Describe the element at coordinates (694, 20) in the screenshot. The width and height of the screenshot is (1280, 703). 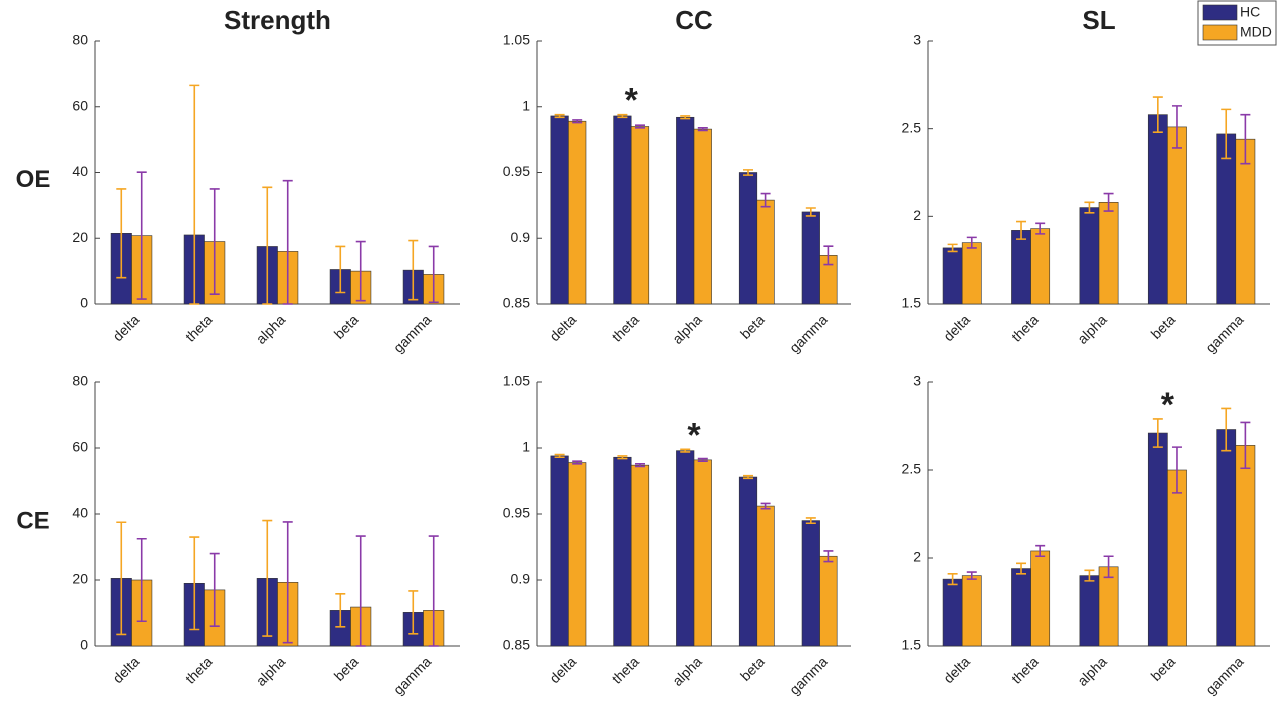
I see `panel-title: CC` at that location.